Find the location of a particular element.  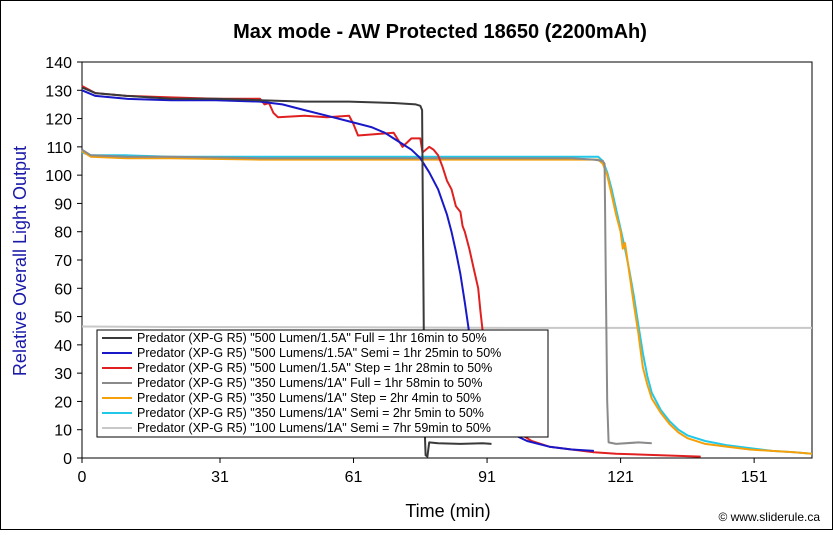

x-tick-label: 121 is located at coordinates (620, 477).